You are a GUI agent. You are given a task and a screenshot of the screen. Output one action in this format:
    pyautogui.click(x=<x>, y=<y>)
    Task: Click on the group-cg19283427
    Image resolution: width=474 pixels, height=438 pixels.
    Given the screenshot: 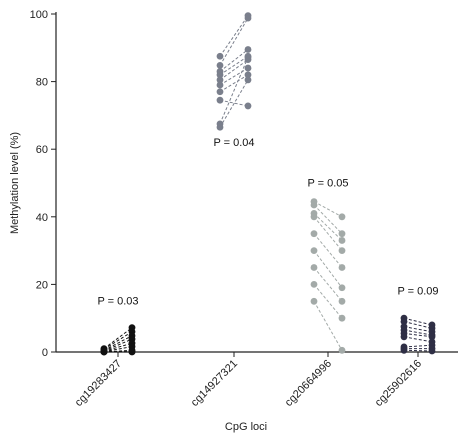 What is the action you would take?
    pyautogui.click(x=118, y=340)
    